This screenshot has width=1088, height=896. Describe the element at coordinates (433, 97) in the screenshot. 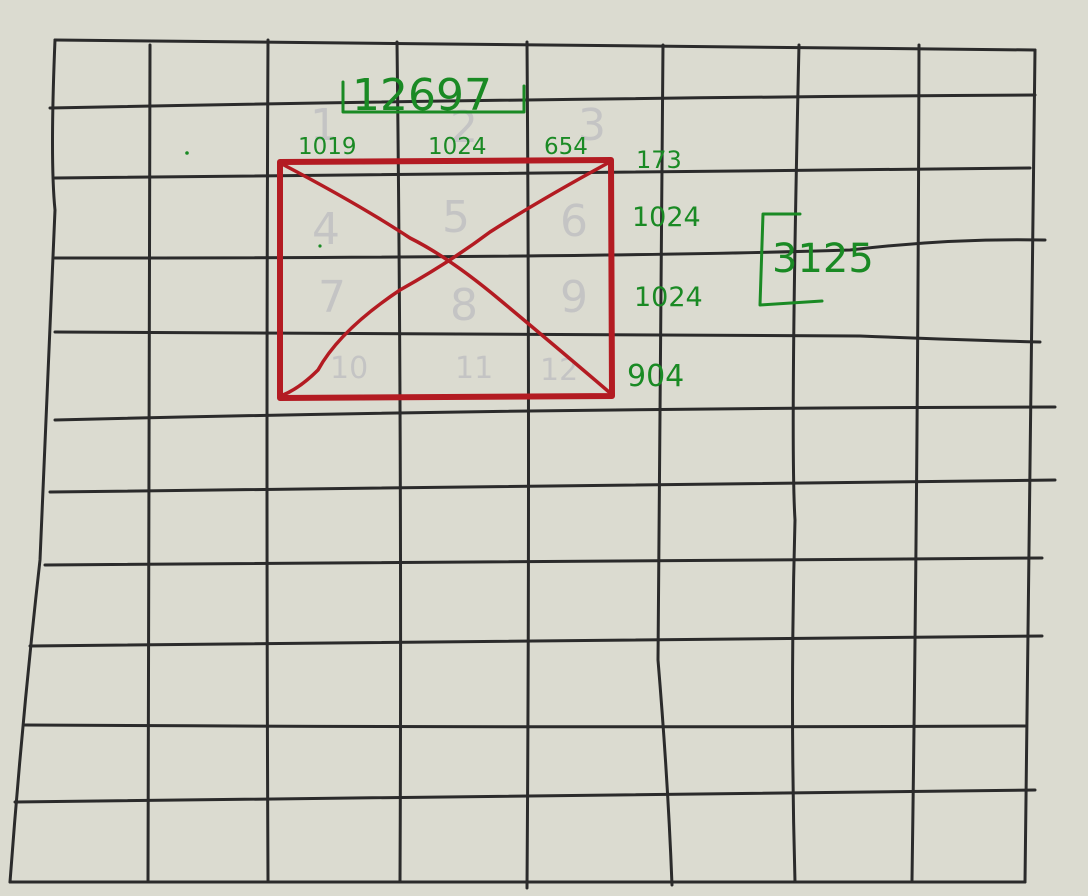

I see `total-bracket` at that location.